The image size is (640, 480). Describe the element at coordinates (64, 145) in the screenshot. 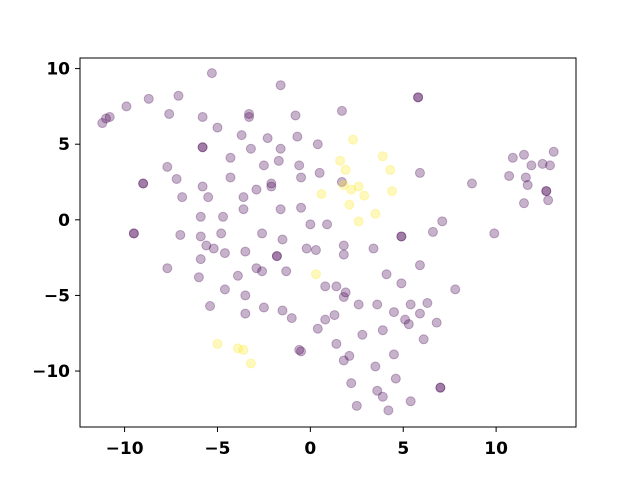

I see `y-tick-label: 5` at that location.